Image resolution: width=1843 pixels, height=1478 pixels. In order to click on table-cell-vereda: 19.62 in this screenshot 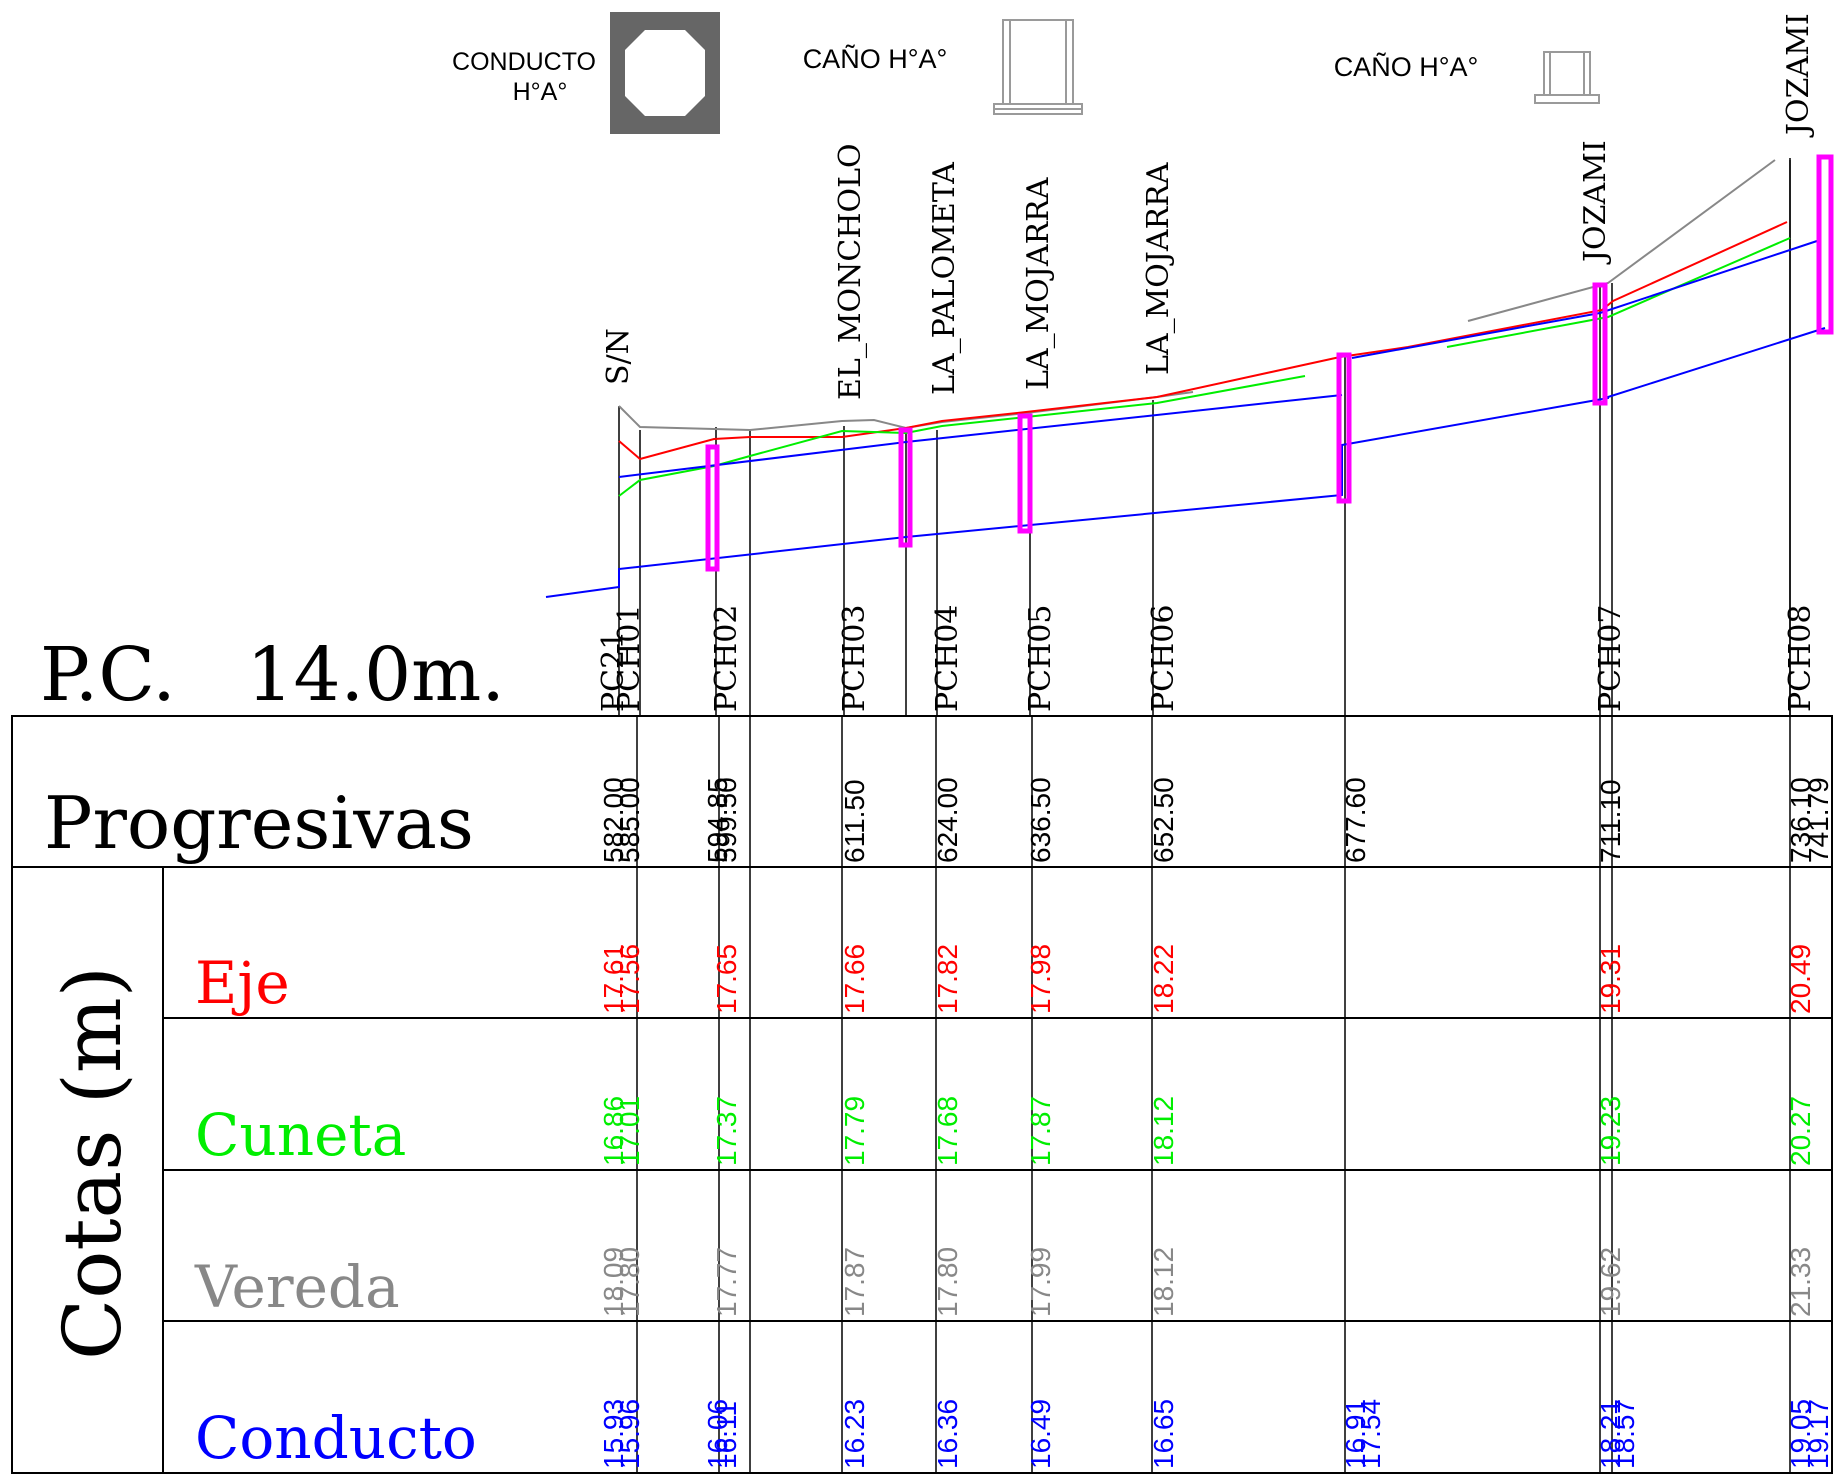, I will do `click(1610, 1282)`.